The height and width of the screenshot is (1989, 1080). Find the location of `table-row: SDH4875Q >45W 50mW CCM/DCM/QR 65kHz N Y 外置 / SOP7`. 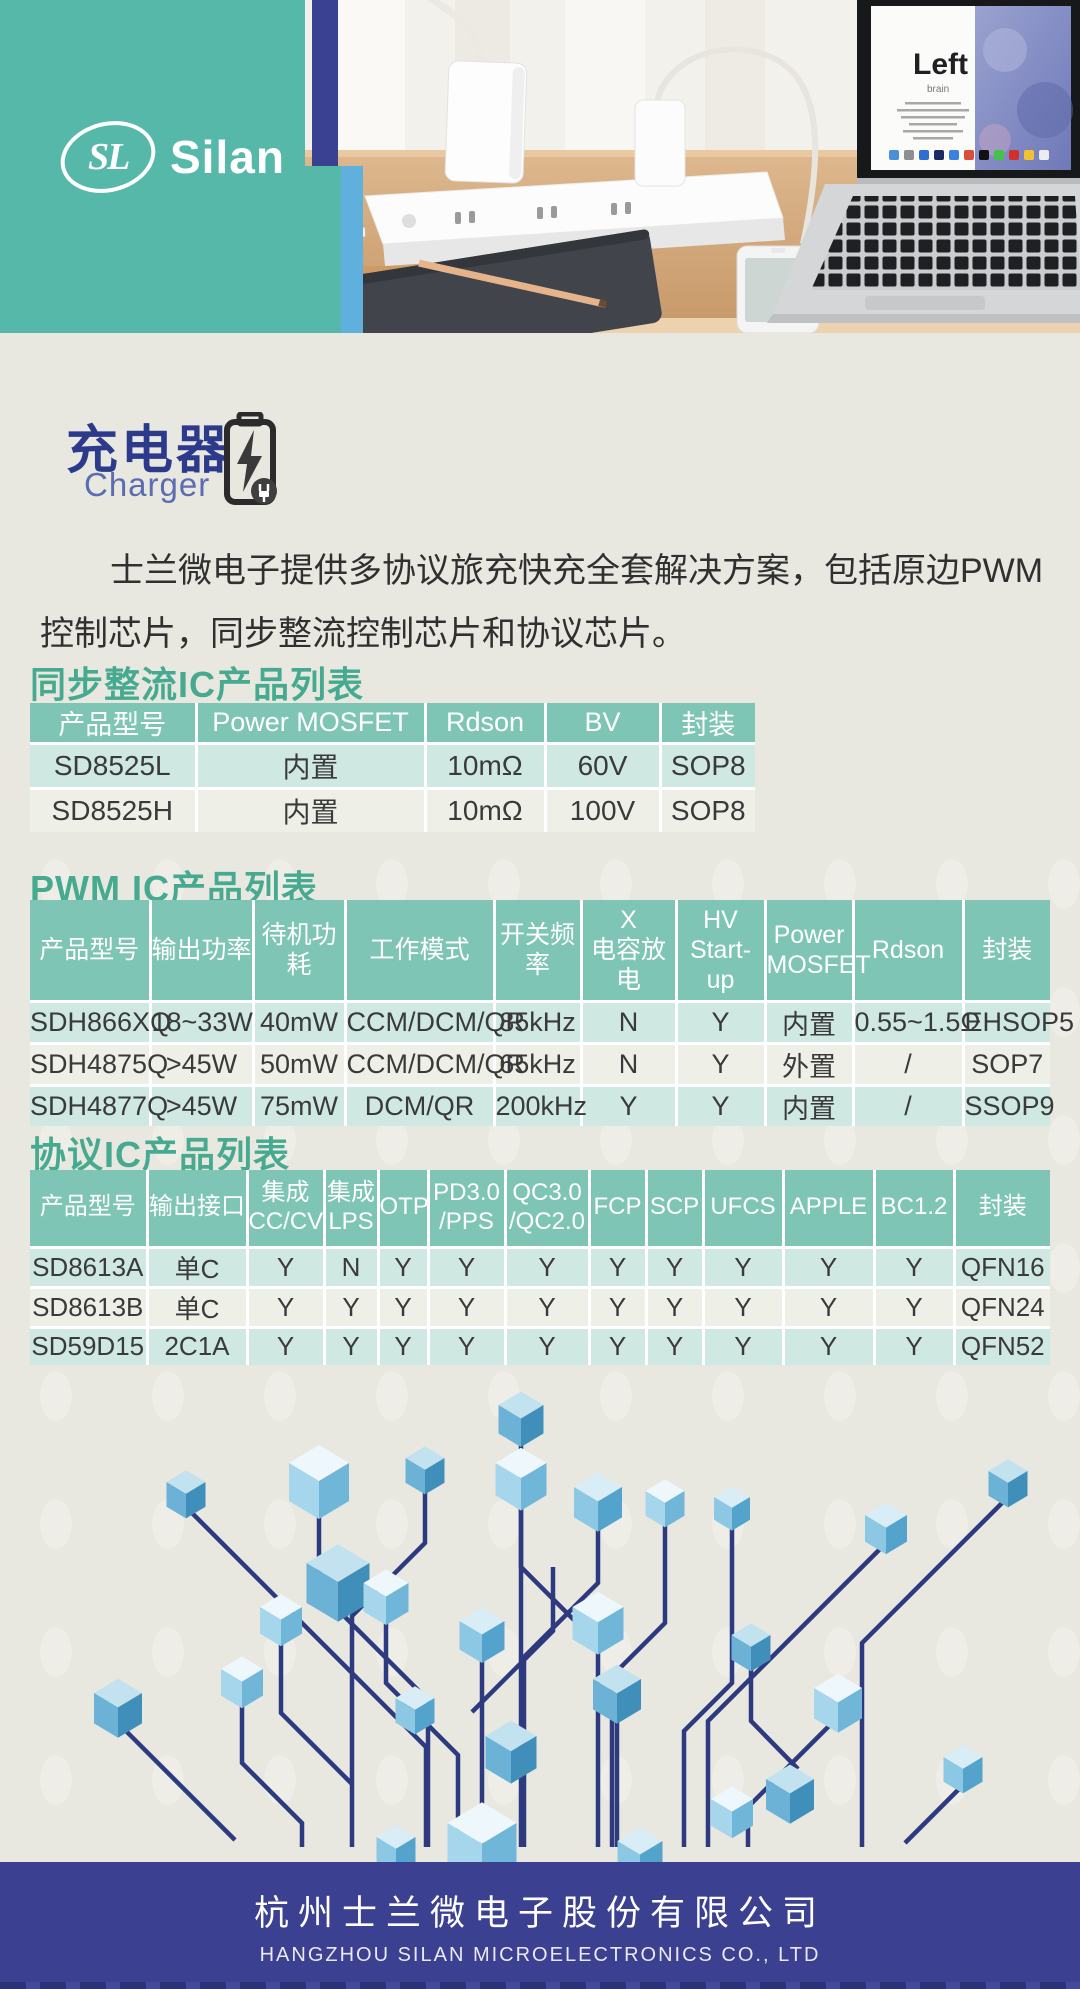

table-row: SDH4875Q >45W 50mW CCM/DCM/QR 65kHz N Y 外置 / SOP7 is located at coordinates (540, 1064).